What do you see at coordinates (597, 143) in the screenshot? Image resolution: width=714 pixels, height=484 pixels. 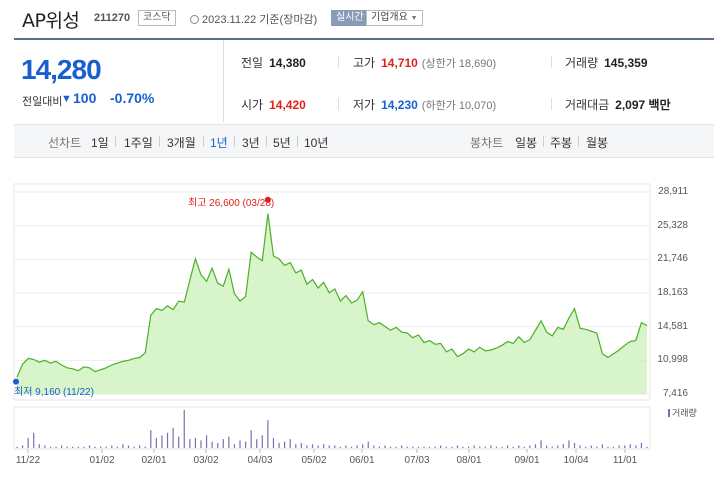 I see `tab-monthly: 월봉` at bounding box center [597, 143].